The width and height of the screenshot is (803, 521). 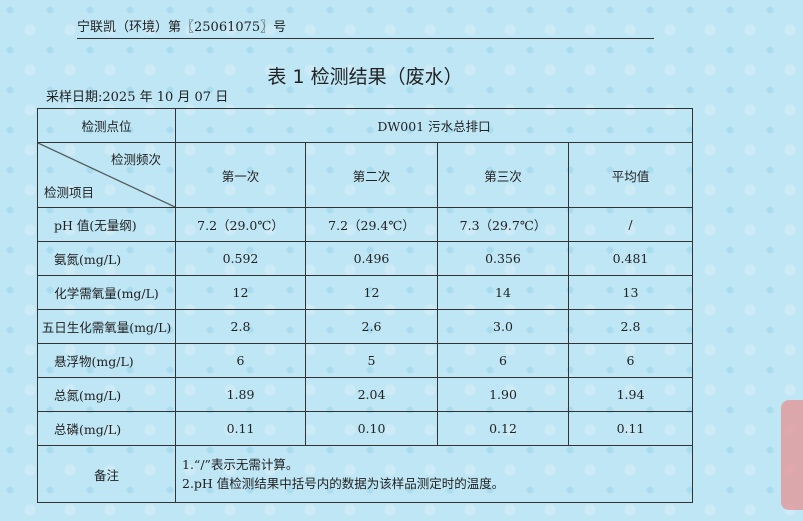 I want to click on value-cell: 0.592, so click(x=240, y=258).